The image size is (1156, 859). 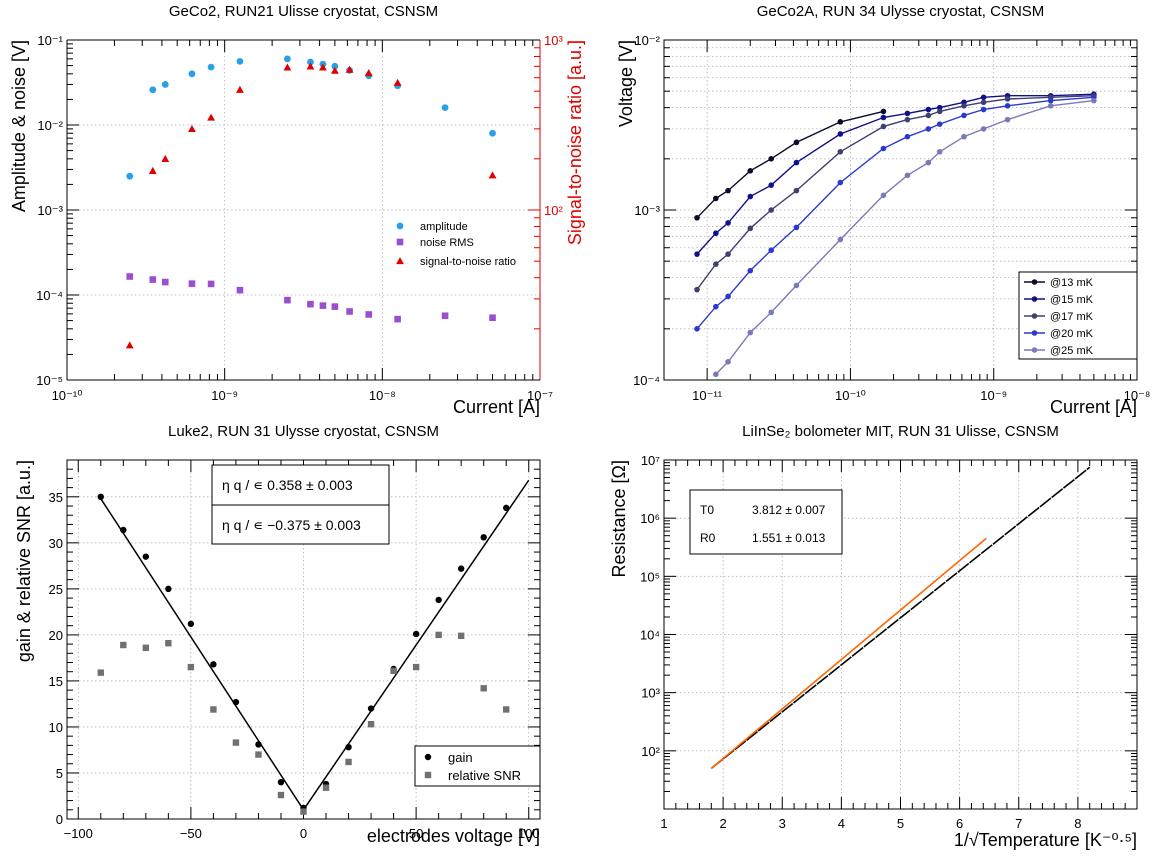 I want to click on param-value: 3.812 ± 0.007, so click(x=789, y=510).